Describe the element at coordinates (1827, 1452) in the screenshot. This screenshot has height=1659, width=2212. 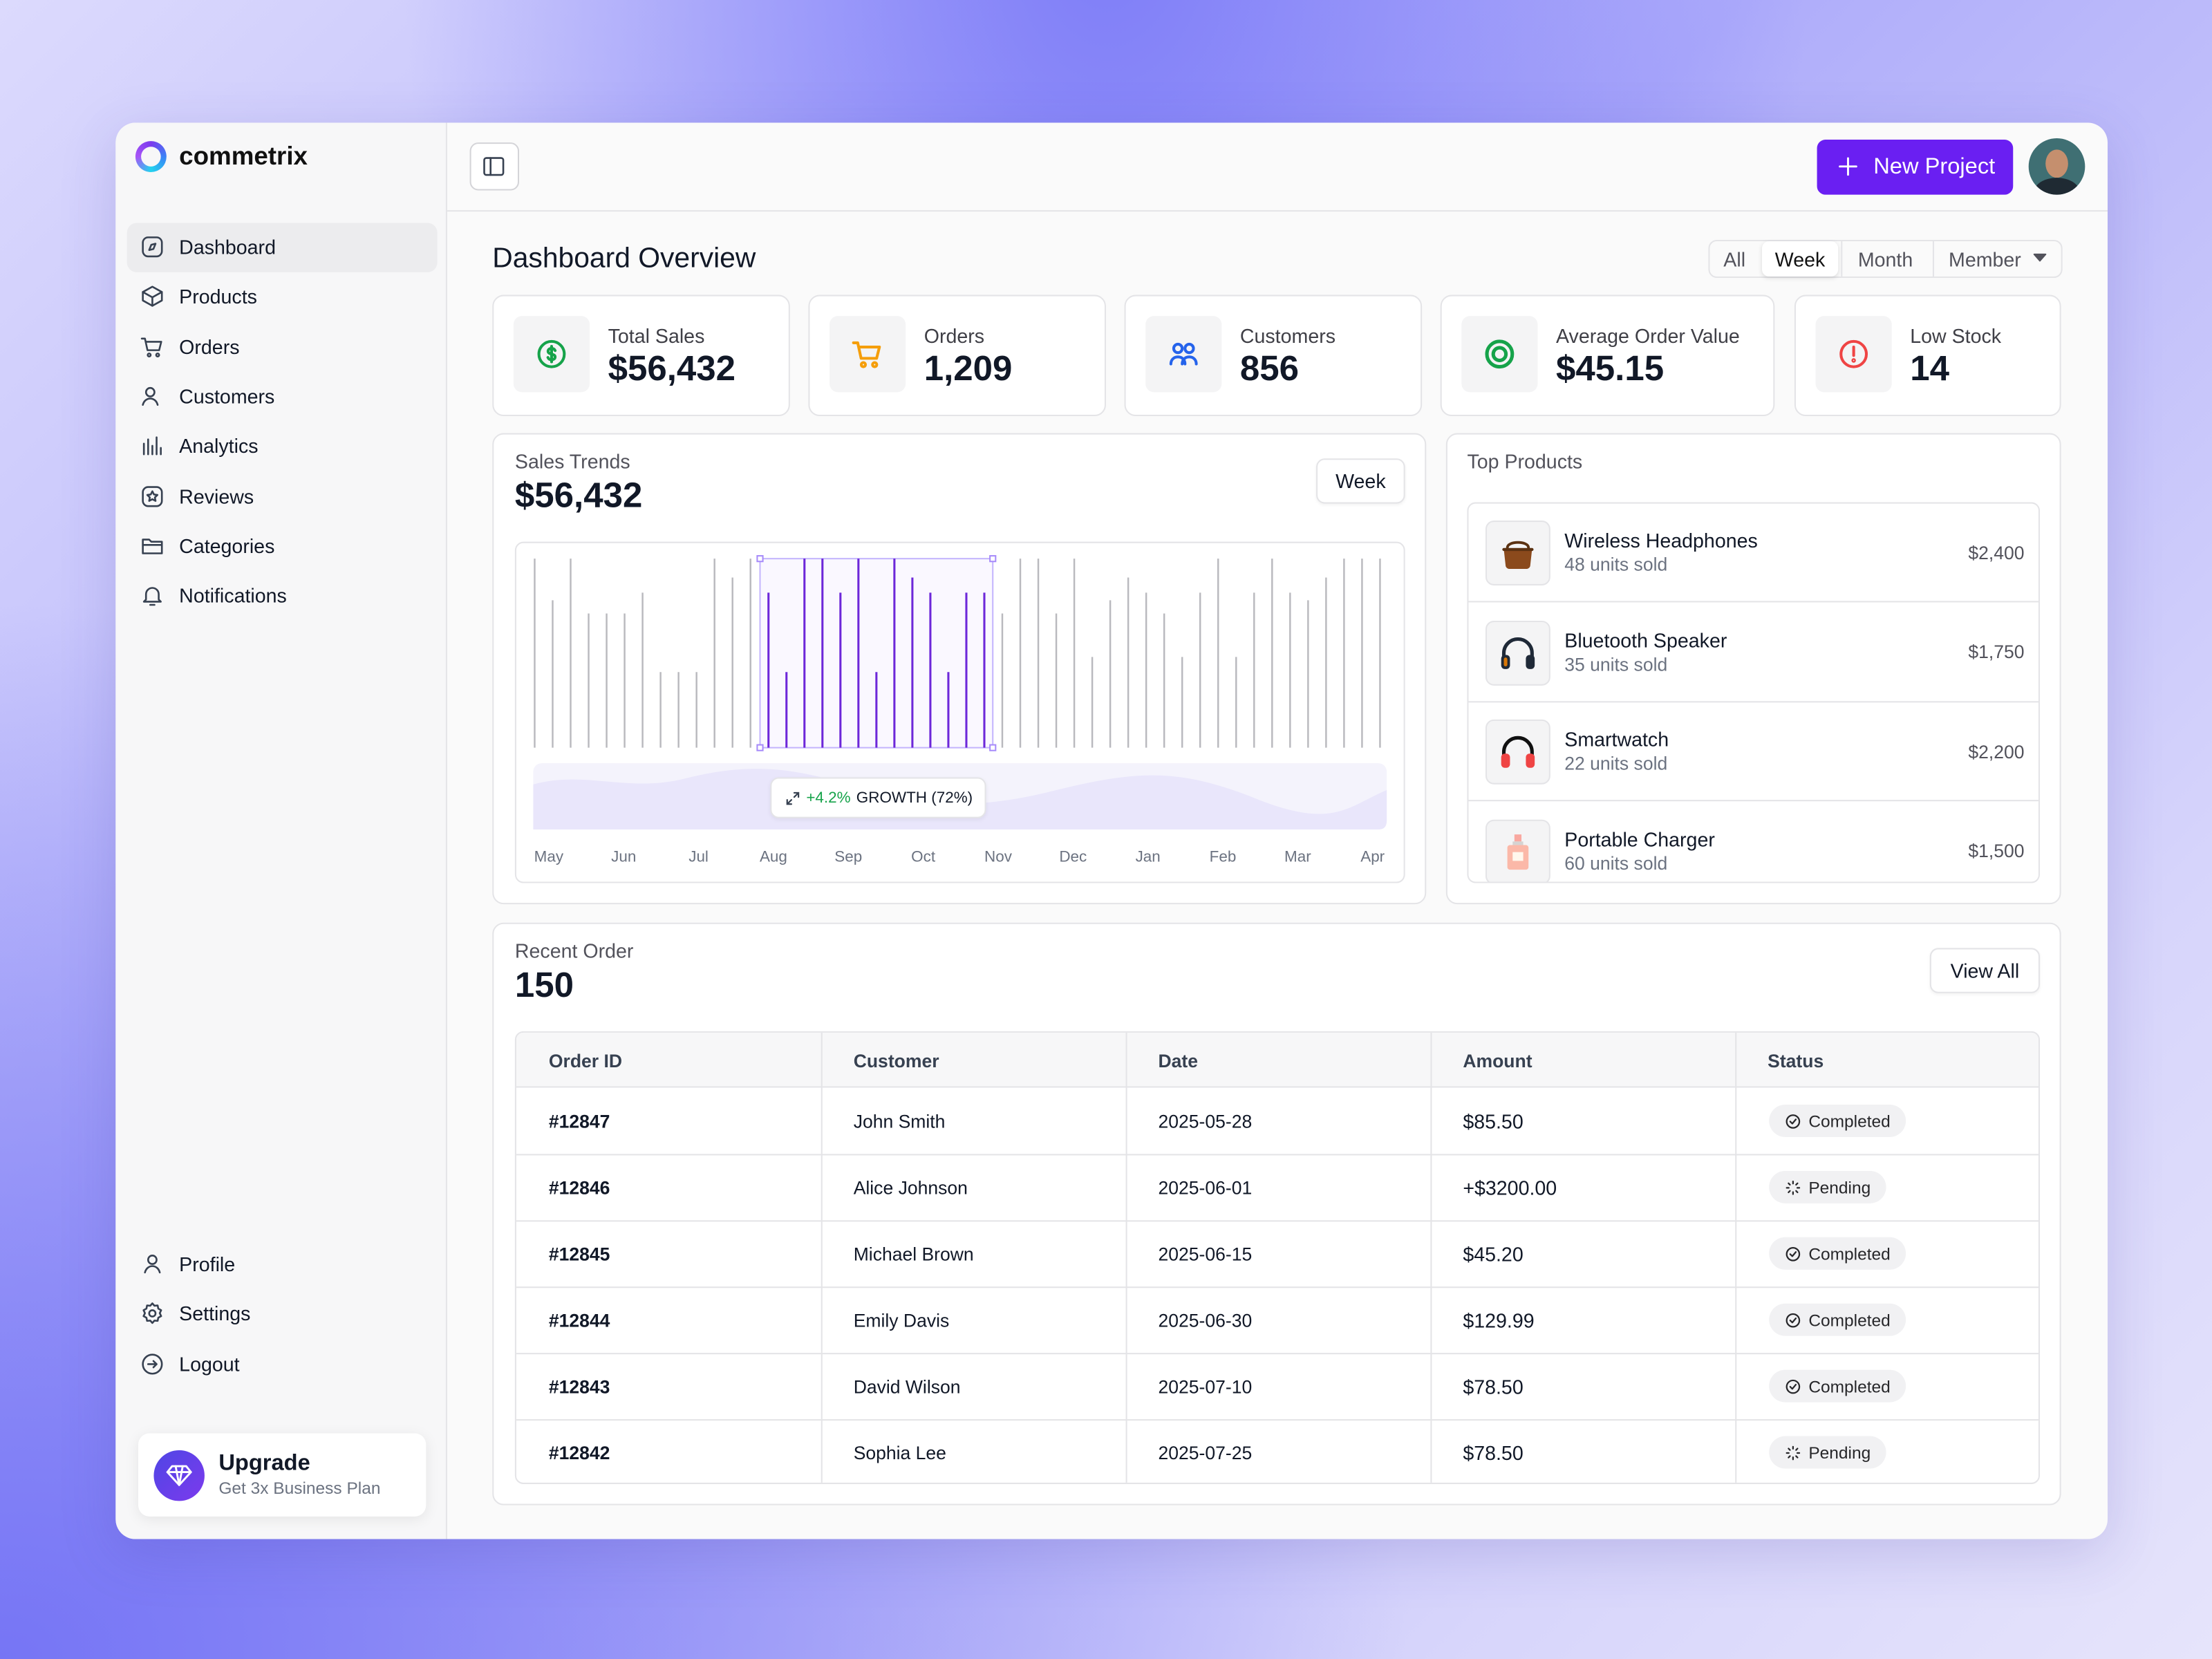
I see `status-pill: Pending` at that location.